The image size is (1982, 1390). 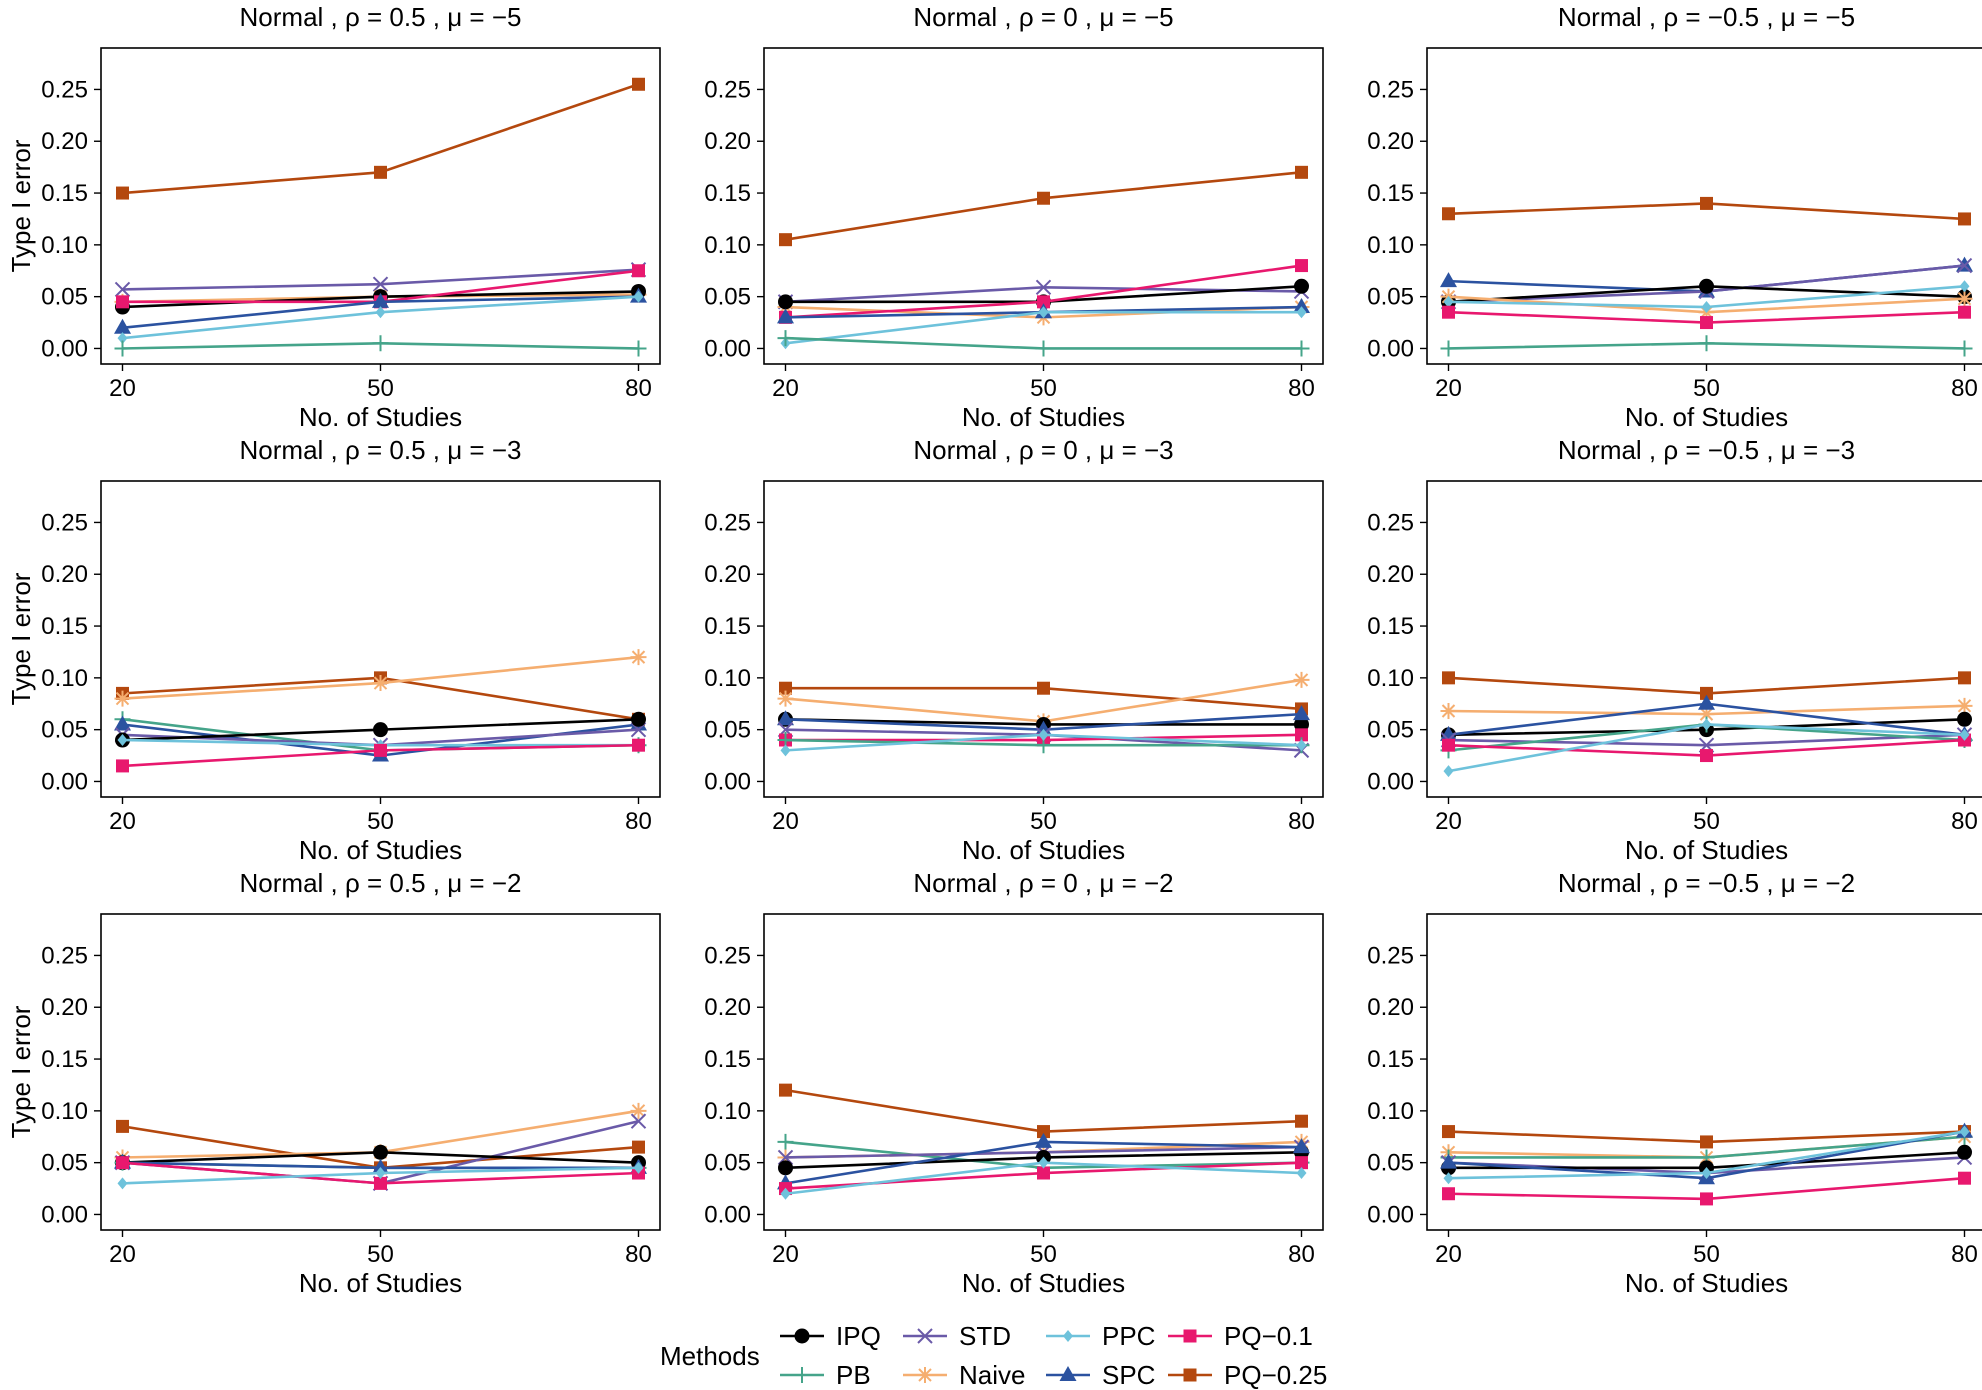 I want to click on panel-title: Normal , ρ = 0 , μ = −5, so click(x=1043, y=17).